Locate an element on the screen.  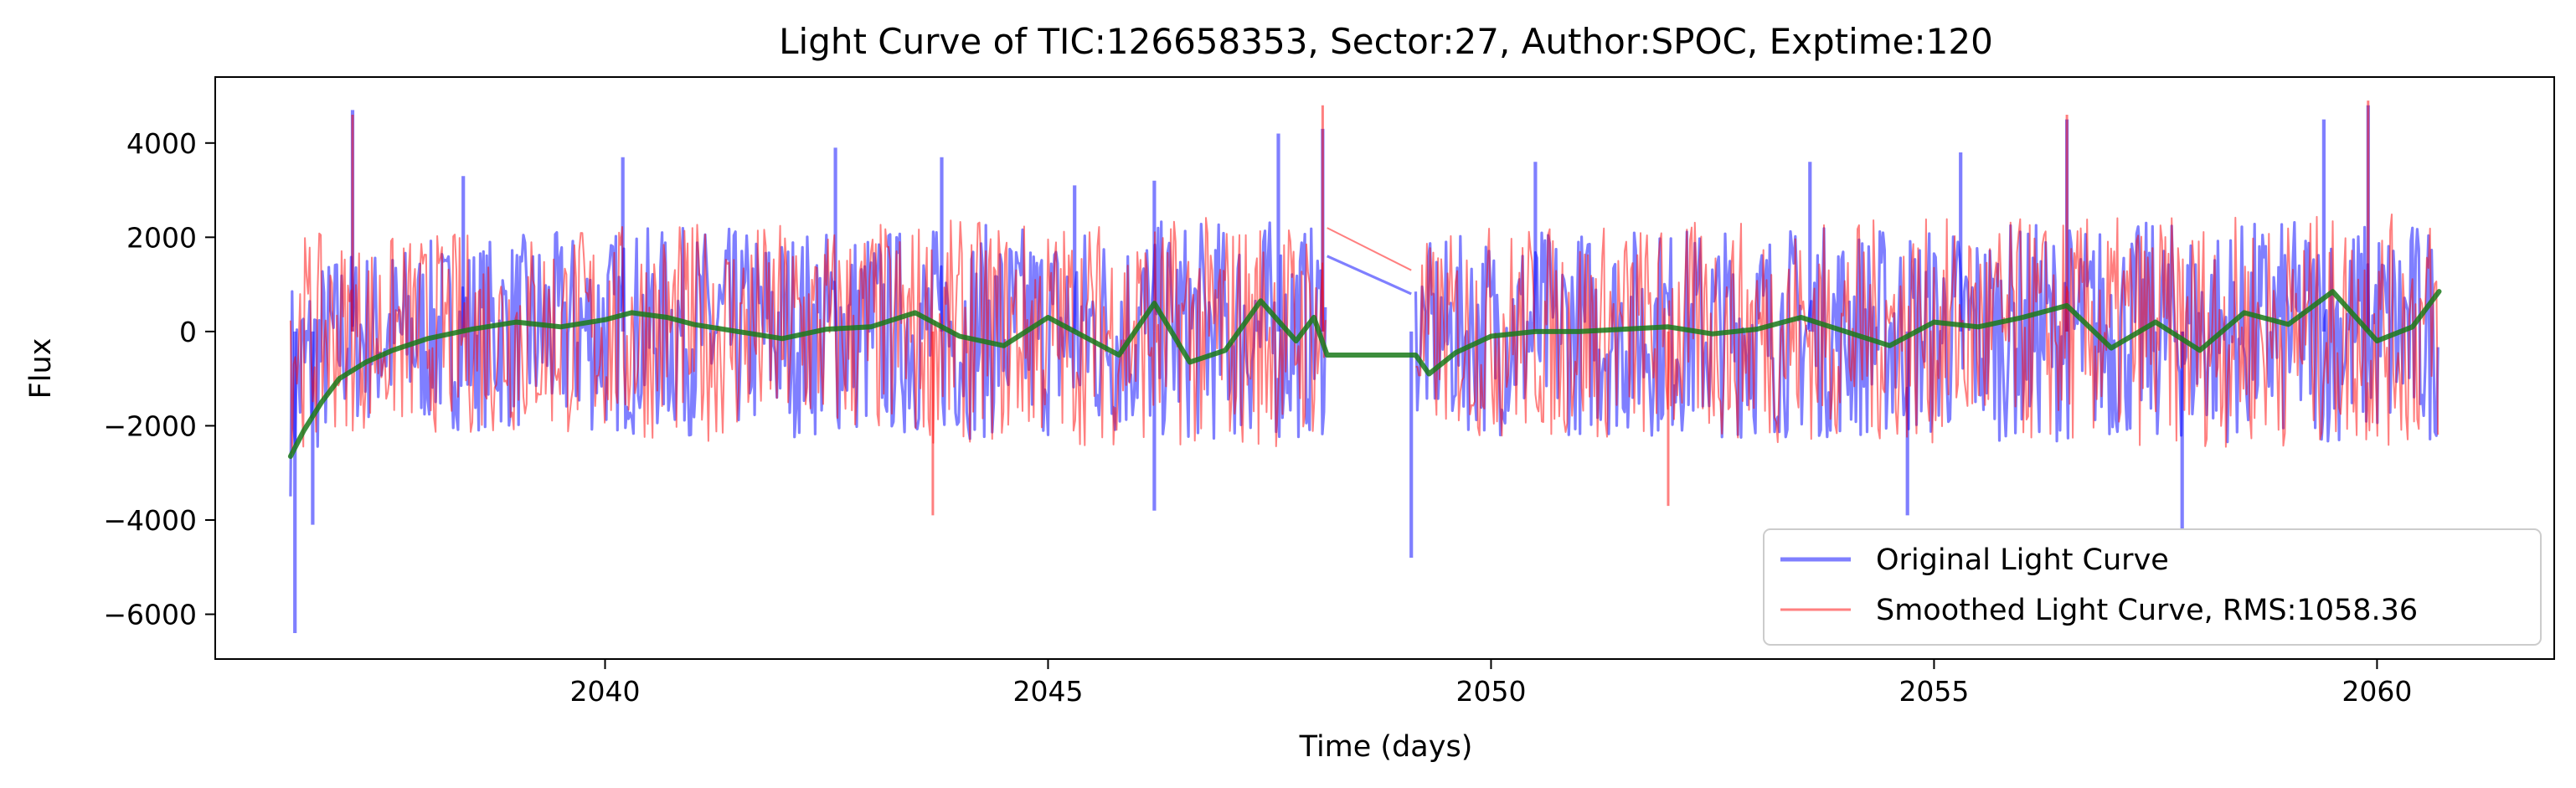
x-tick-label: 2055 is located at coordinates (1934, 691).